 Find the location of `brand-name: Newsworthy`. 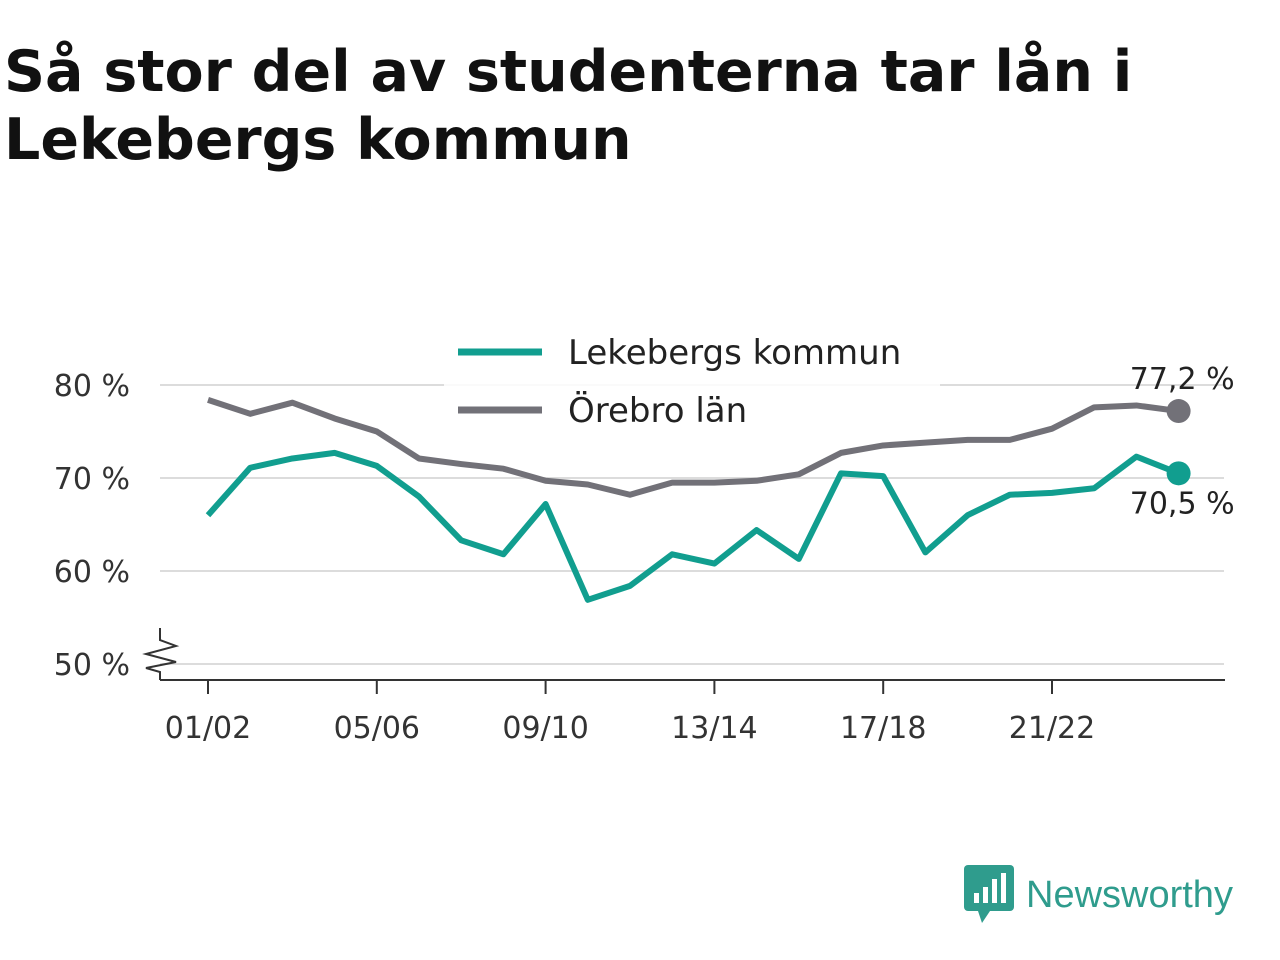

brand-name: Newsworthy is located at coordinates (1129, 894).